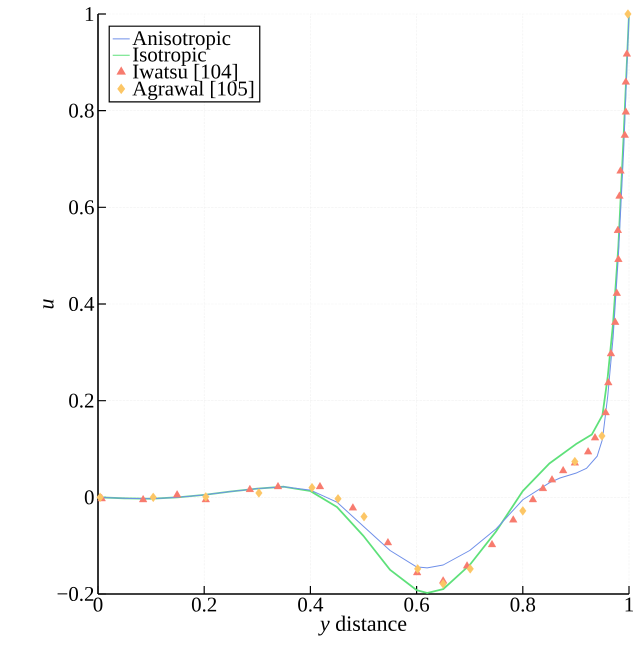 The height and width of the screenshot is (660, 638). Describe the element at coordinates (311, 605) in the screenshot. I see `x-tick-label: 0.4` at that location.